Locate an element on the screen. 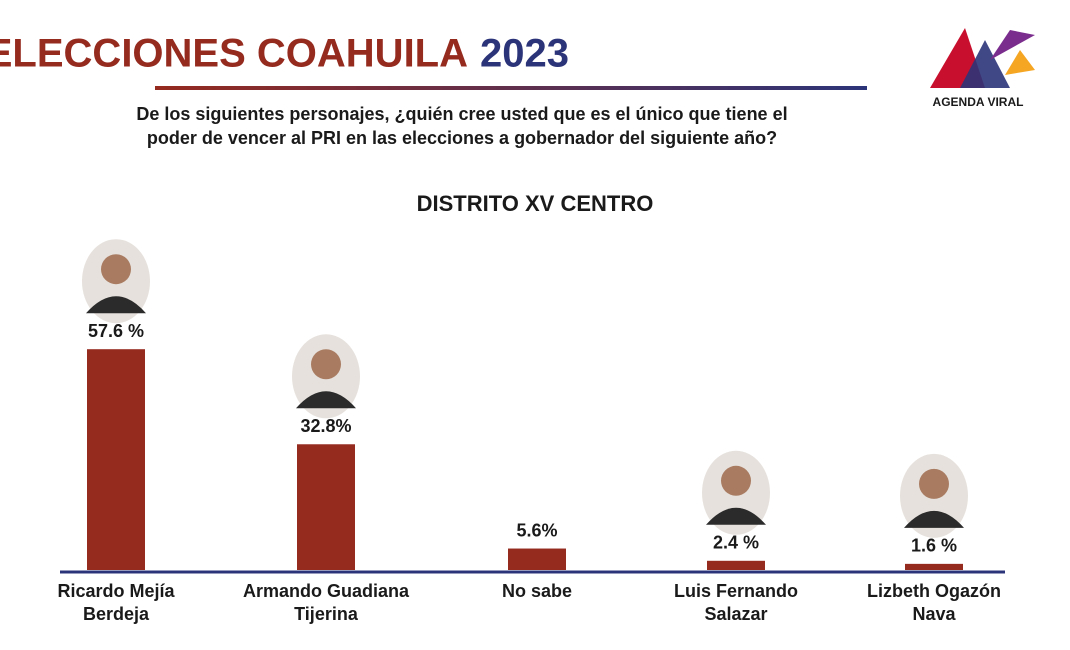 The width and height of the screenshot is (1070, 650). value-label: 57.6 % is located at coordinates (116, 331).